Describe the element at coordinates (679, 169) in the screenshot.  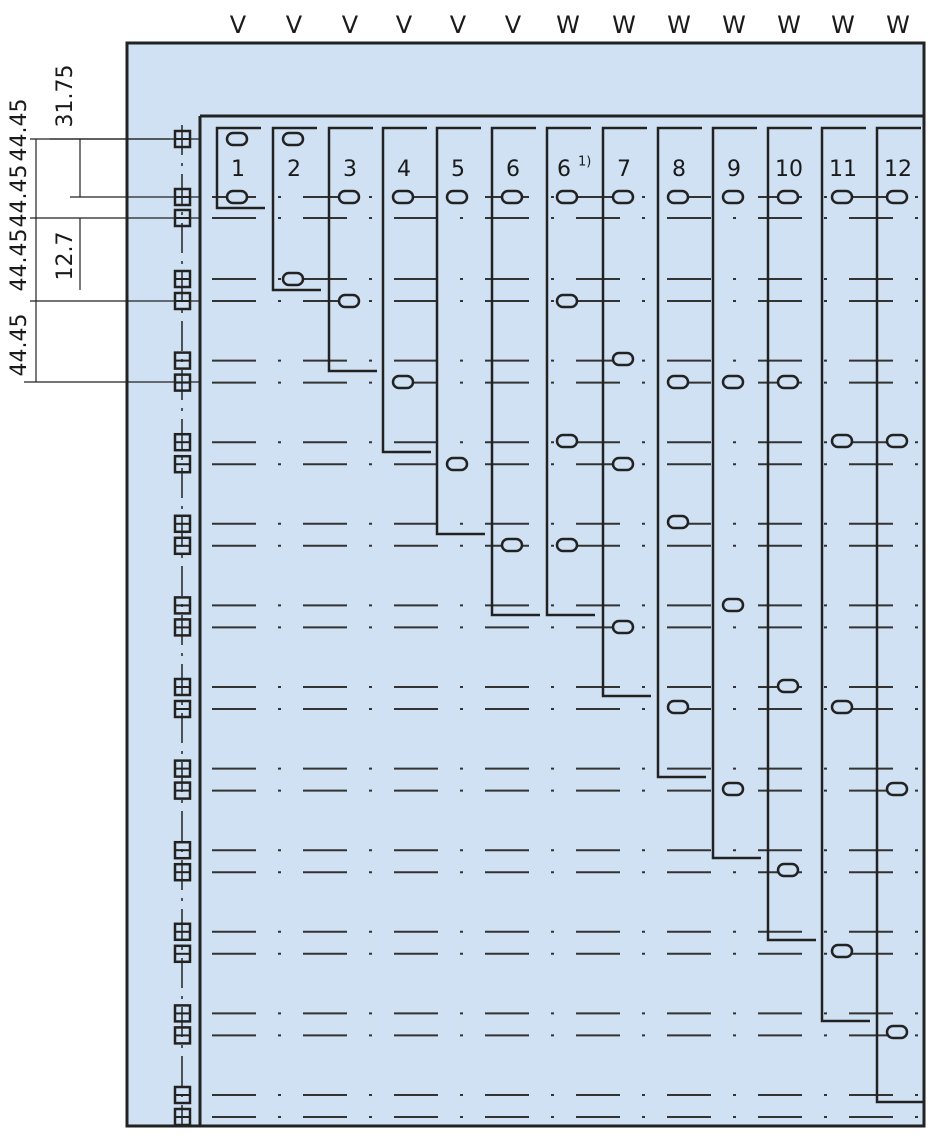
I see `column-number: 8` at that location.